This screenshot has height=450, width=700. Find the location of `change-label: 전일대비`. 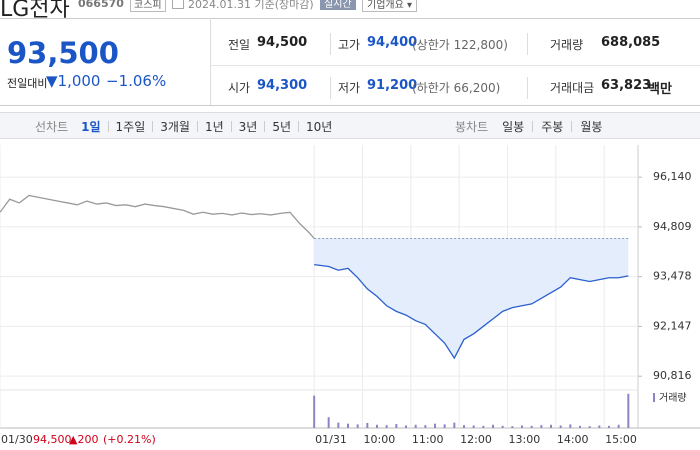

change-label: 전일대비 is located at coordinates (27, 83).